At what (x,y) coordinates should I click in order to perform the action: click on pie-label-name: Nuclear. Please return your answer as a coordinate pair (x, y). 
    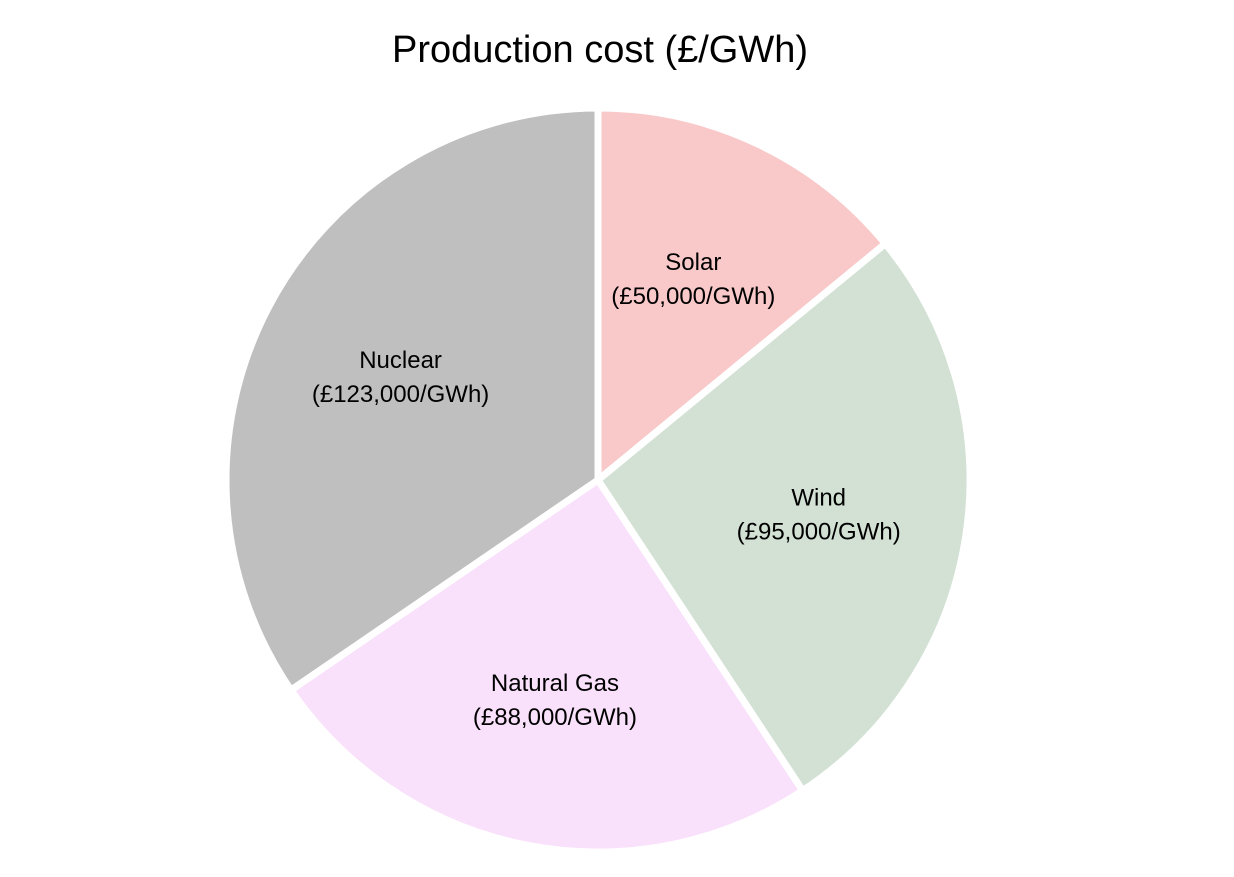
    Looking at the image, I should click on (400, 360).